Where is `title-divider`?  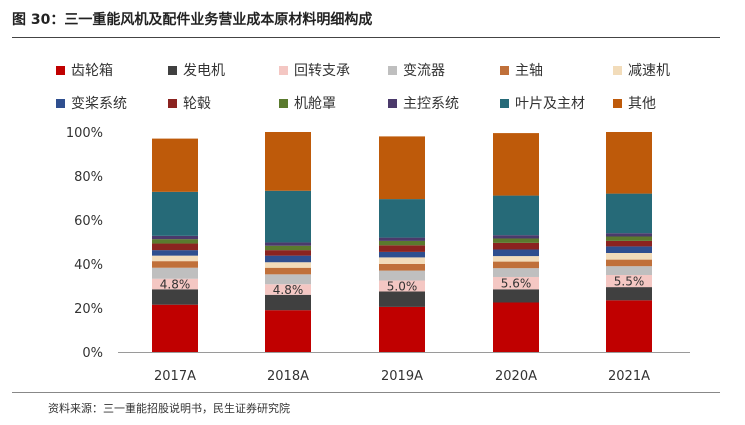
title-divider is located at coordinates (366, 37).